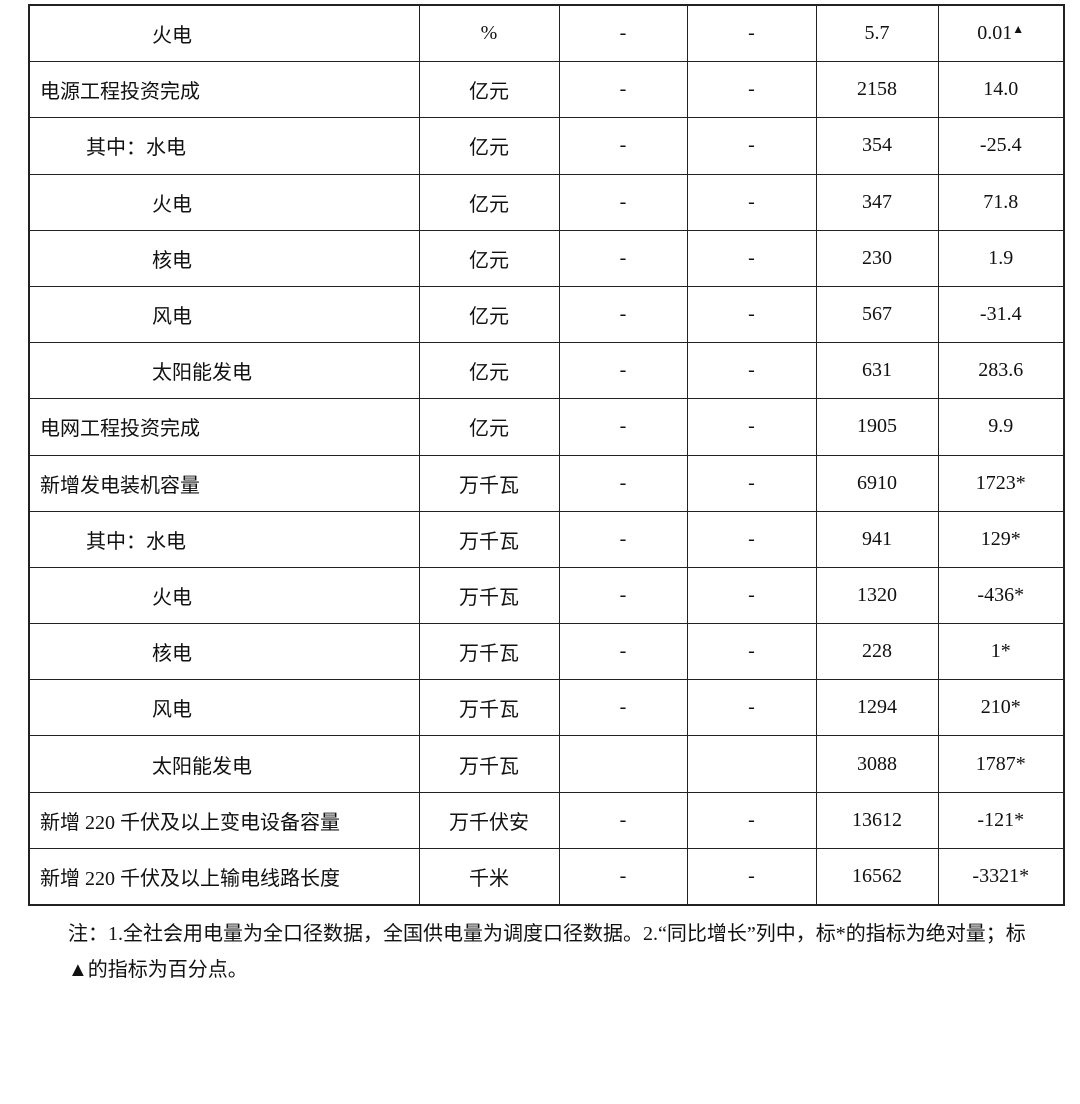  Describe the element at coordinates (877, 427) in the screenshot. I see `value-cell: 1905` at that location.